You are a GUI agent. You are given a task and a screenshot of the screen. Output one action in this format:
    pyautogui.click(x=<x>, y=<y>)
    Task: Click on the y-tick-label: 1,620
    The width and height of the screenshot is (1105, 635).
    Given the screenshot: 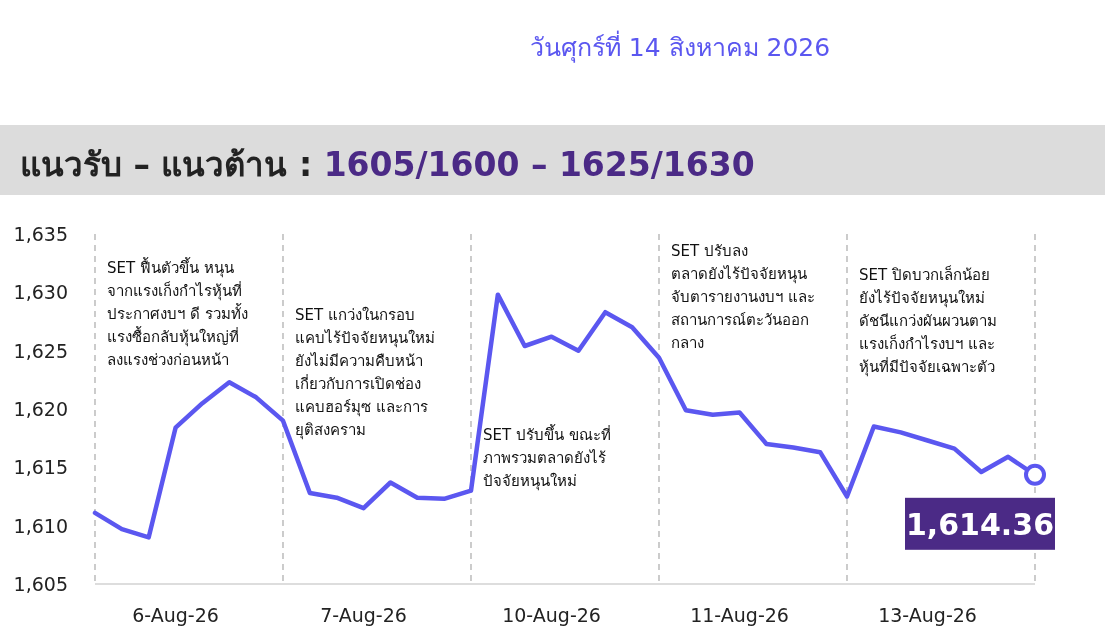 What is the action you would take?
    pyautogui.click(x=40, y=409)
    